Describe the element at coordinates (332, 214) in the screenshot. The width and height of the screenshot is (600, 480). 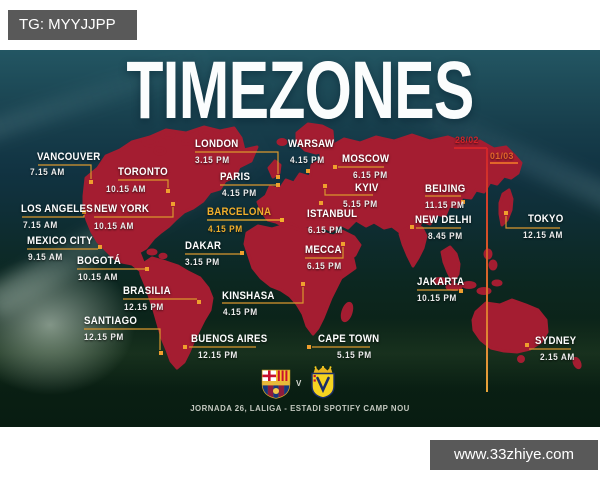
I see `city-name: ISTANBUL` at that location.